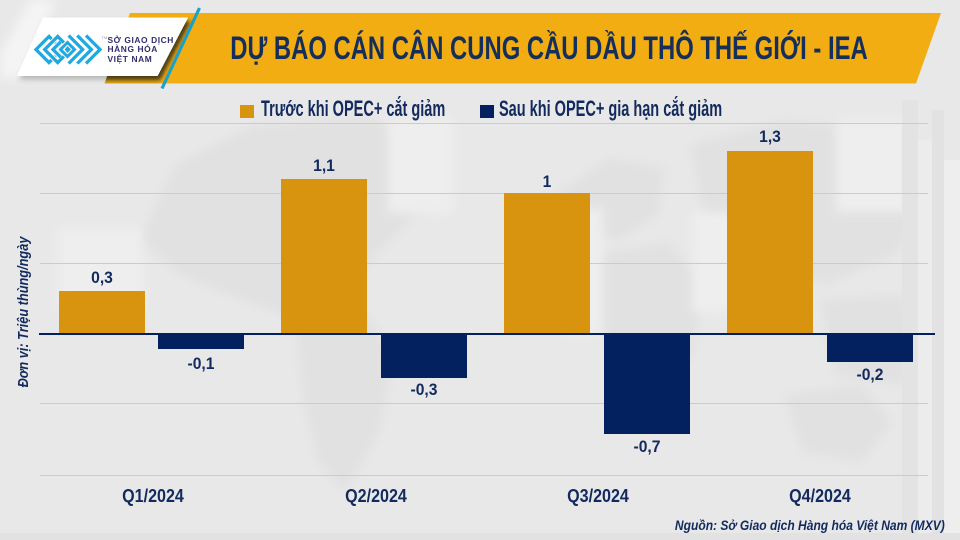 This screenshot has width=960, height=540. I want to click on svg-text: TM, so click(105, 37).